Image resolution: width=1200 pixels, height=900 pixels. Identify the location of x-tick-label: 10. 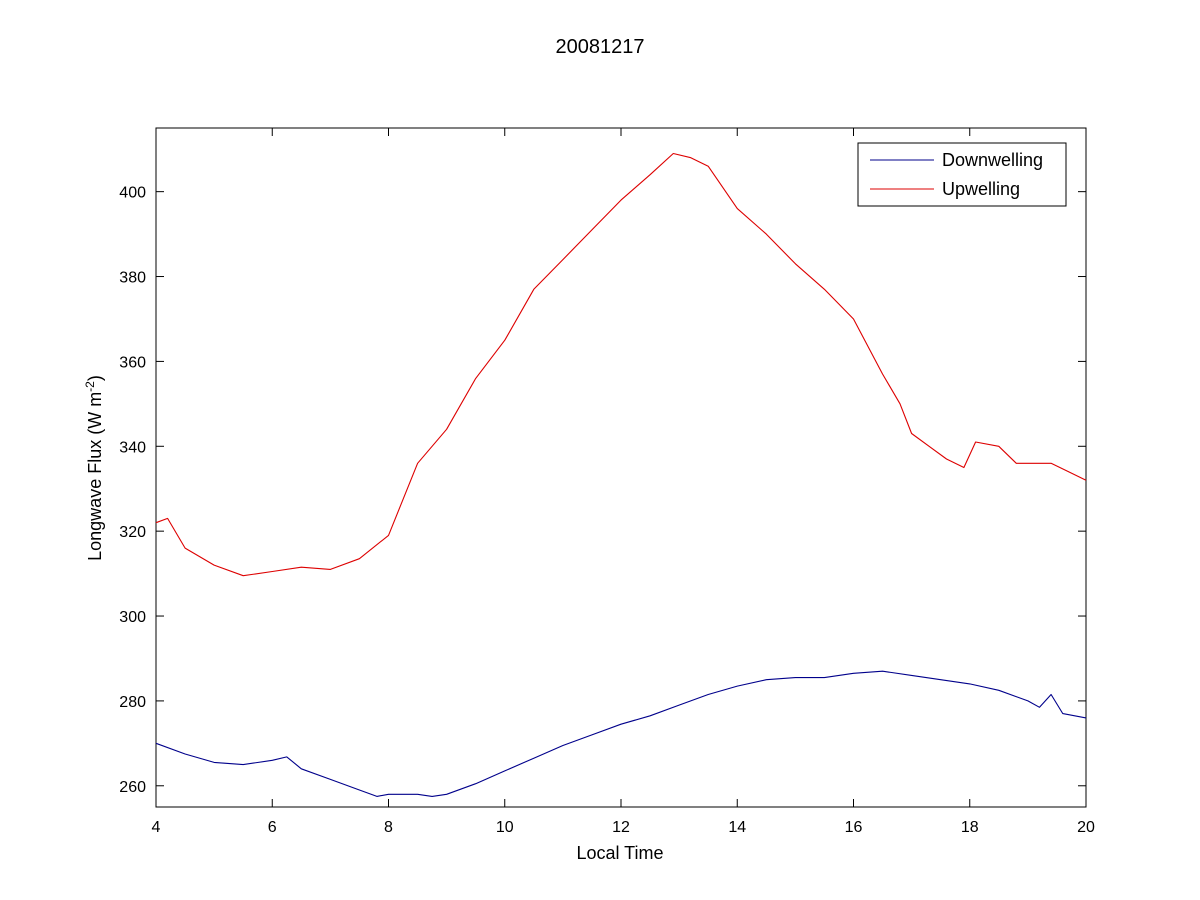
(505, 827).